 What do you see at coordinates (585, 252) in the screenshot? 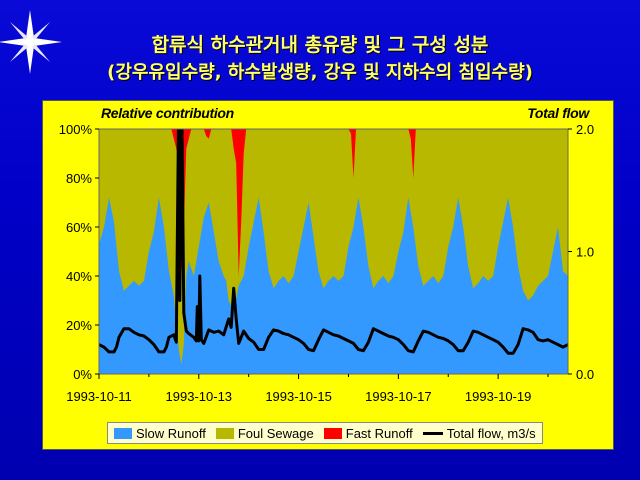
I see `y-right-tick-label: 1.0` at bounding box center [585, 252].